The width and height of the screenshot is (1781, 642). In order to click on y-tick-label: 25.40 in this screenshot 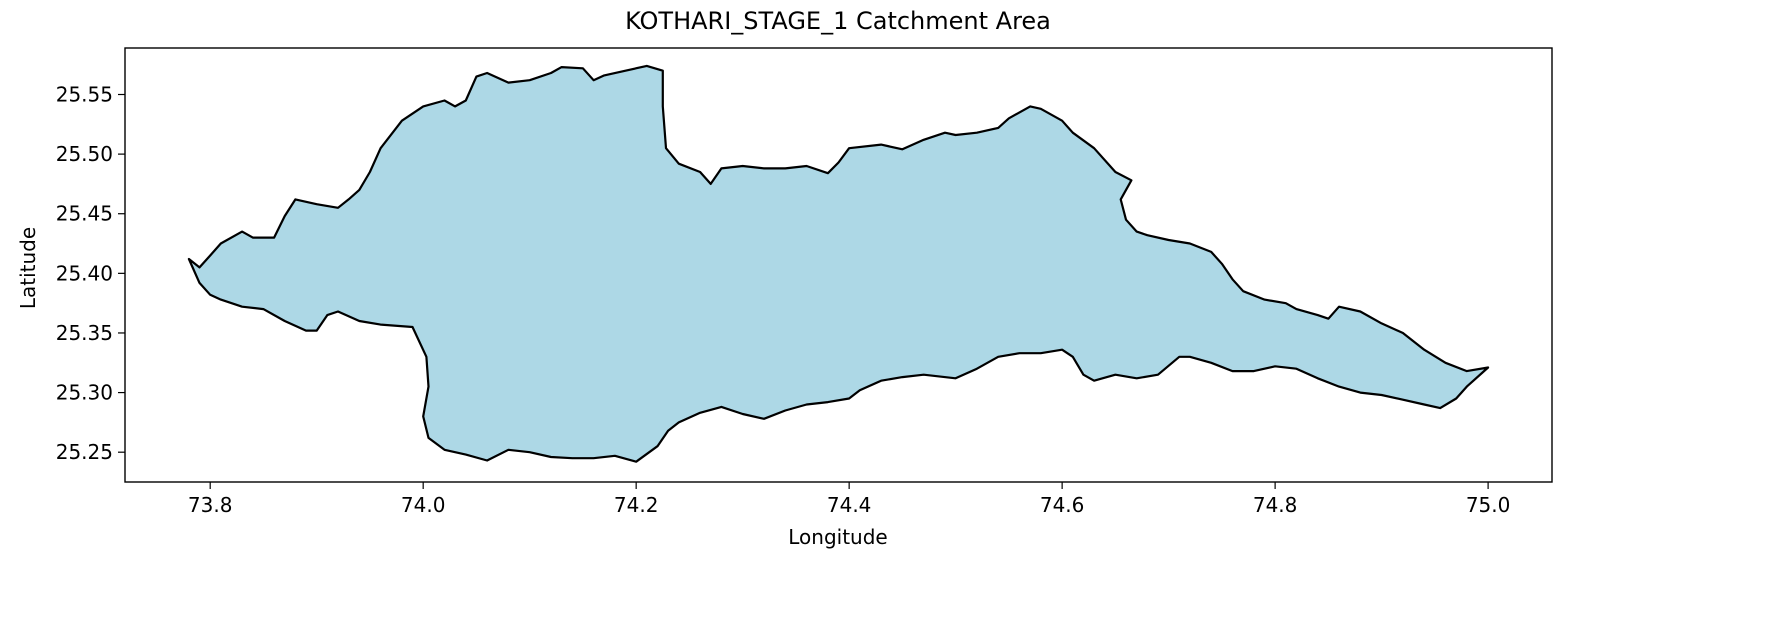, I will do `click(84, 273)`.